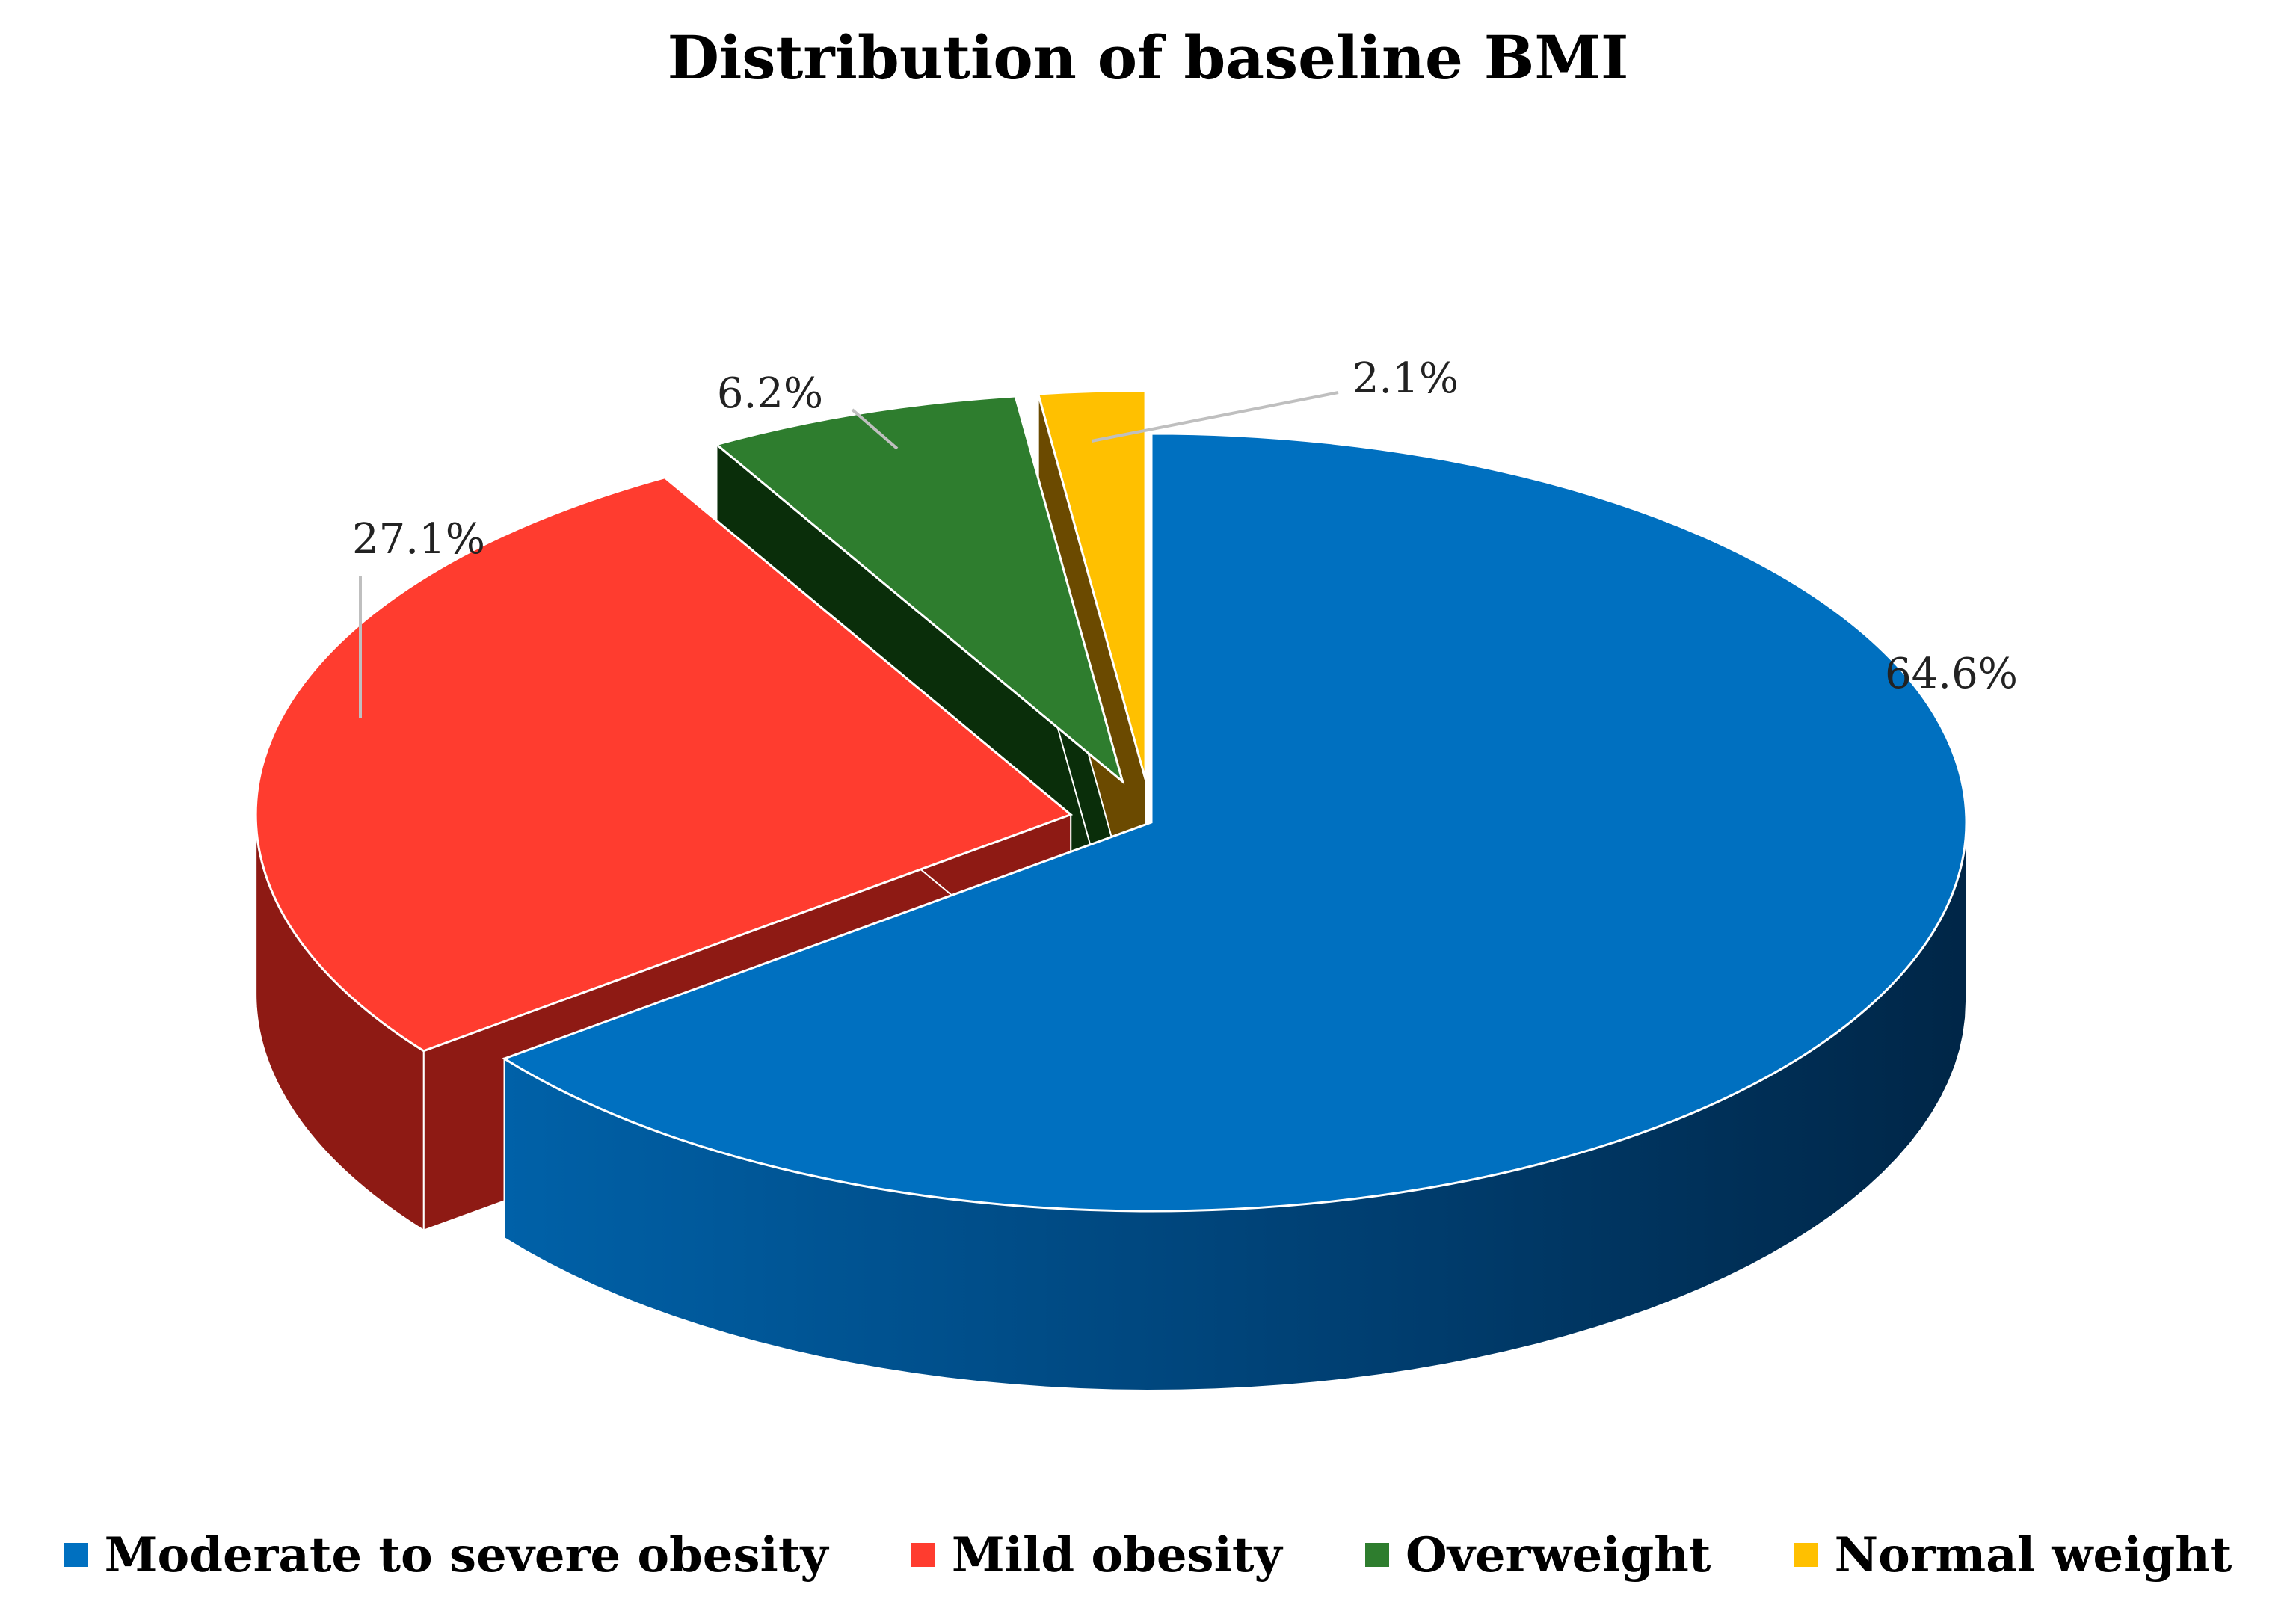 The width and height of the screenshot is (2296, 1611). What do you see at coordinates (875, 429) in the screenshot?
I see `leader-line-overweight` at bounding box center [875, 429].